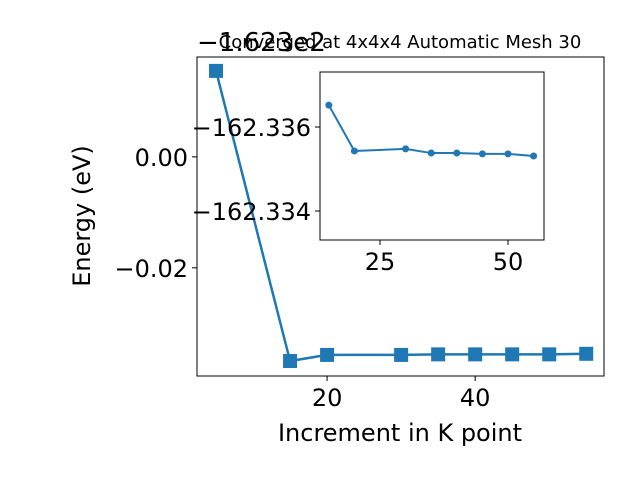 This screenshot has height=480, width=640. What do you see at coordinates (151, 269) in the screenshot?
I see `y-tick-label: −0.02` at bounding box center [151, 269].